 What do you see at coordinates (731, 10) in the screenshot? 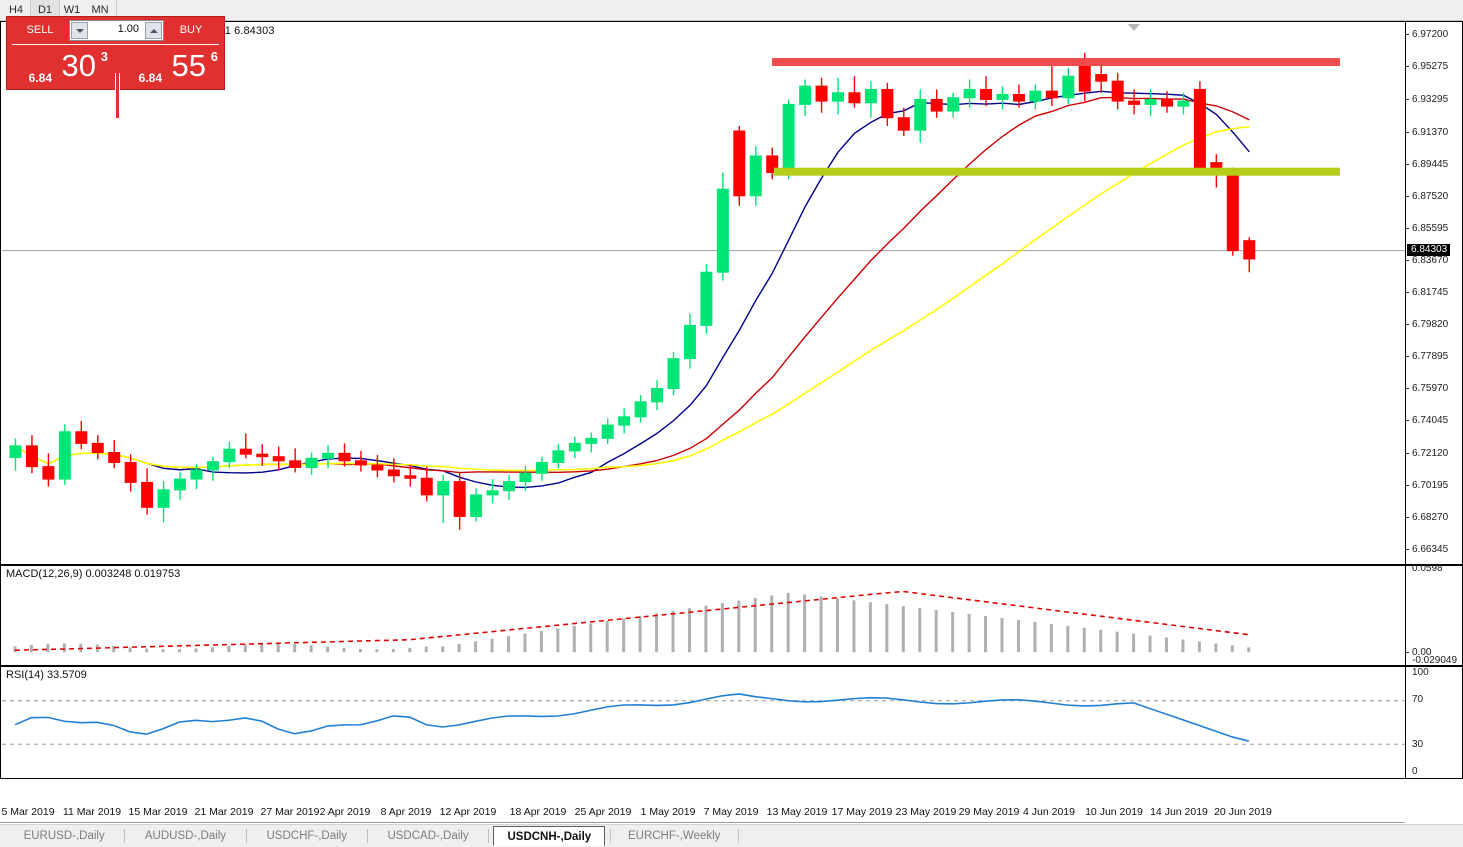
I see `timeframe-toolbar: H4 D1 W1 MN` at bounding box center [731, 10].